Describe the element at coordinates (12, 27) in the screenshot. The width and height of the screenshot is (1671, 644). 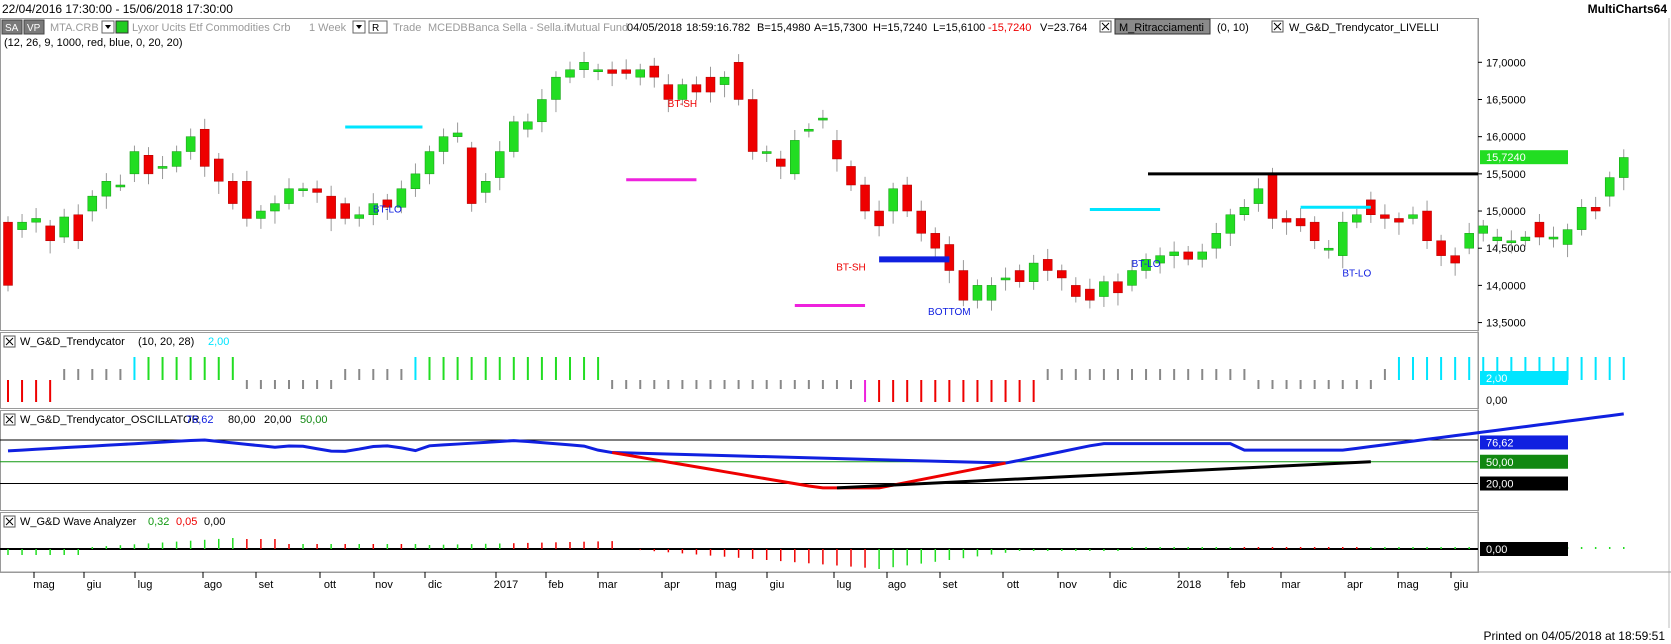
I see `sa-button` at that location.